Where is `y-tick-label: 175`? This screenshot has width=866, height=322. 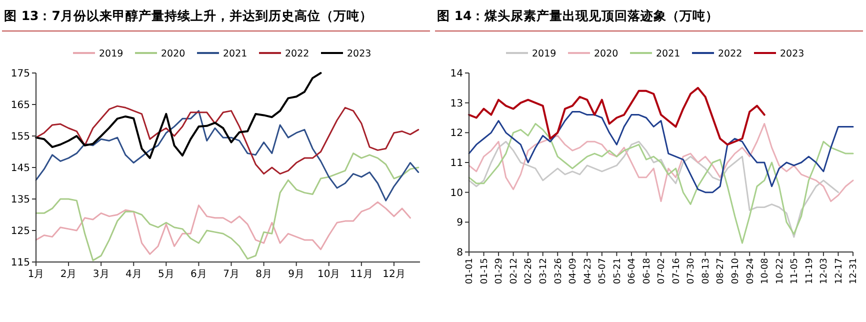 y-tick-label: 175 is located at coordinates (20, 74).